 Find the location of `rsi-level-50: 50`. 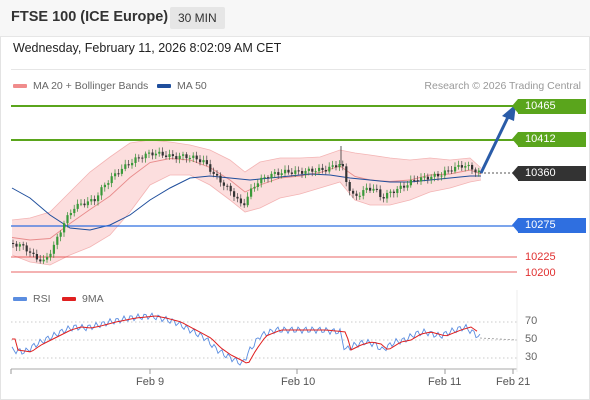

rsi-level-50: 50 is located at coordinates (531, 339).